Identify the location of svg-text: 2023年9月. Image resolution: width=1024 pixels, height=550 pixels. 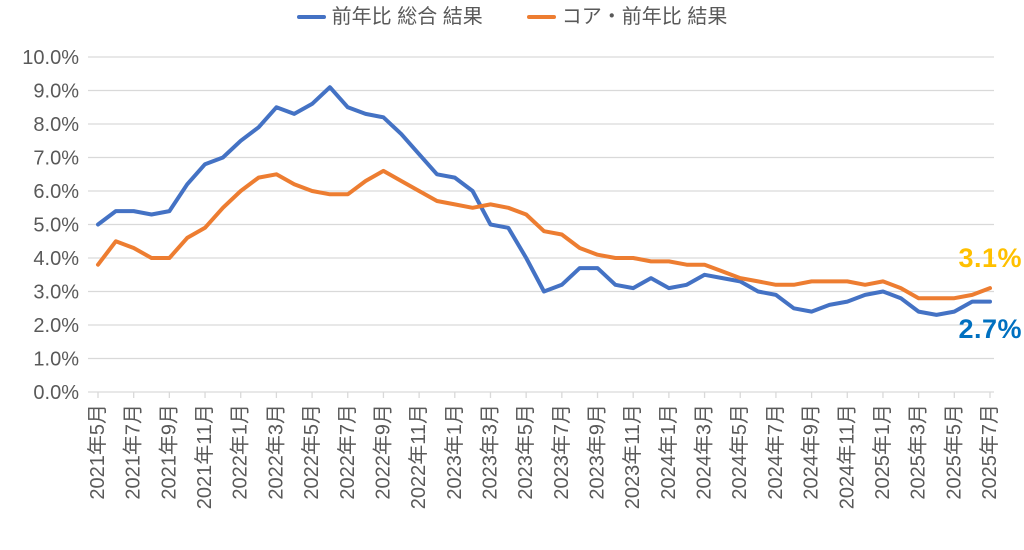
(597, 452).